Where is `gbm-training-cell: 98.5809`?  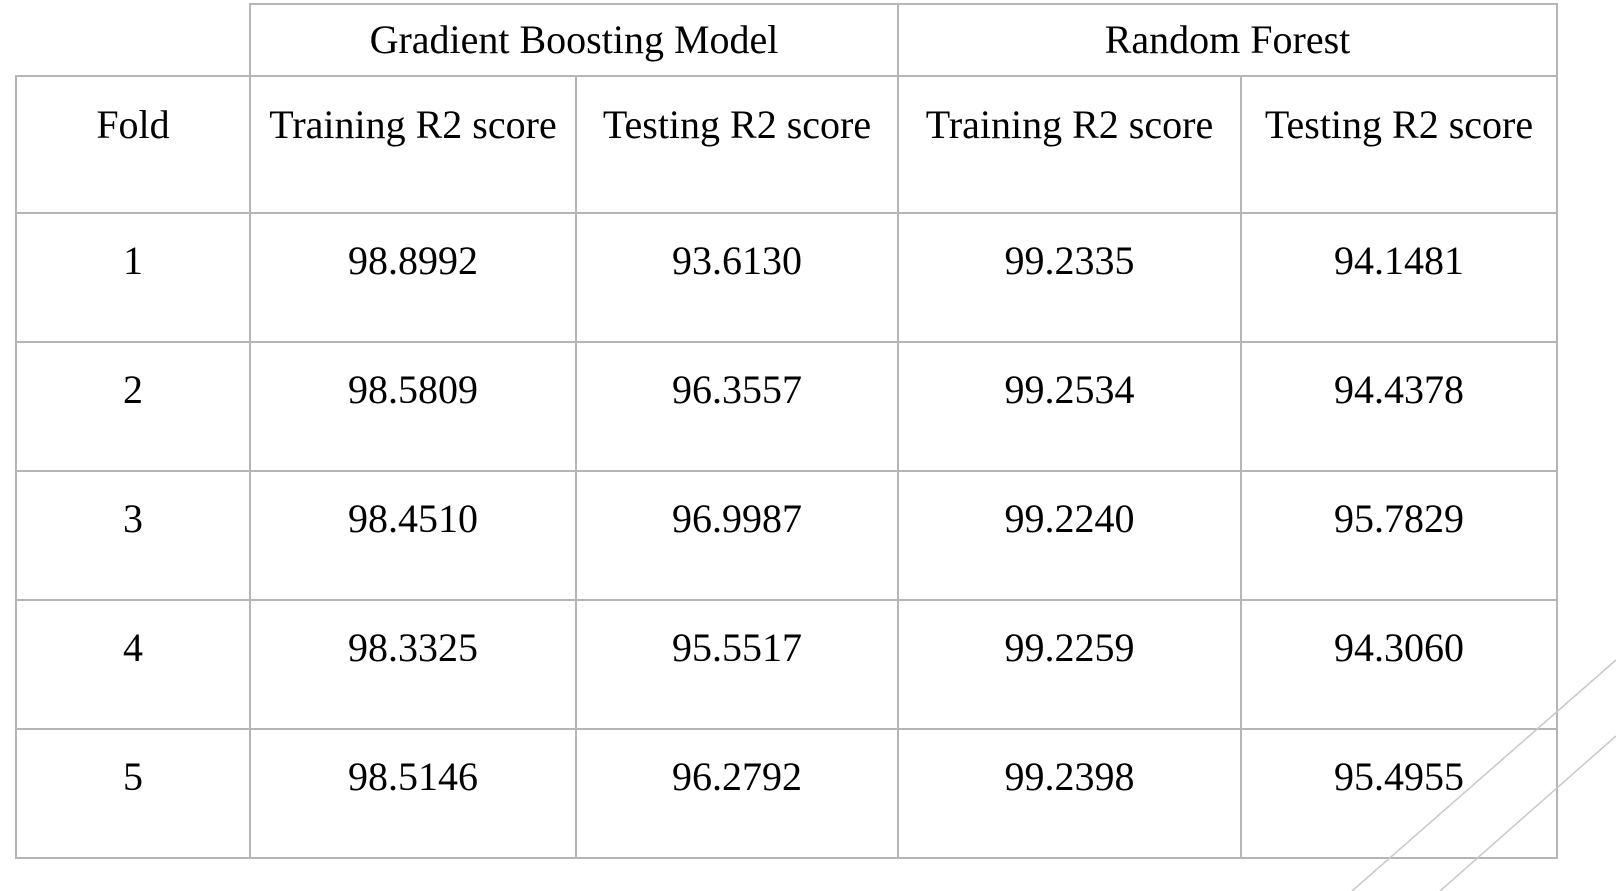
gbm-training-cell: 98.5809 is located at coordinates (413, 406).